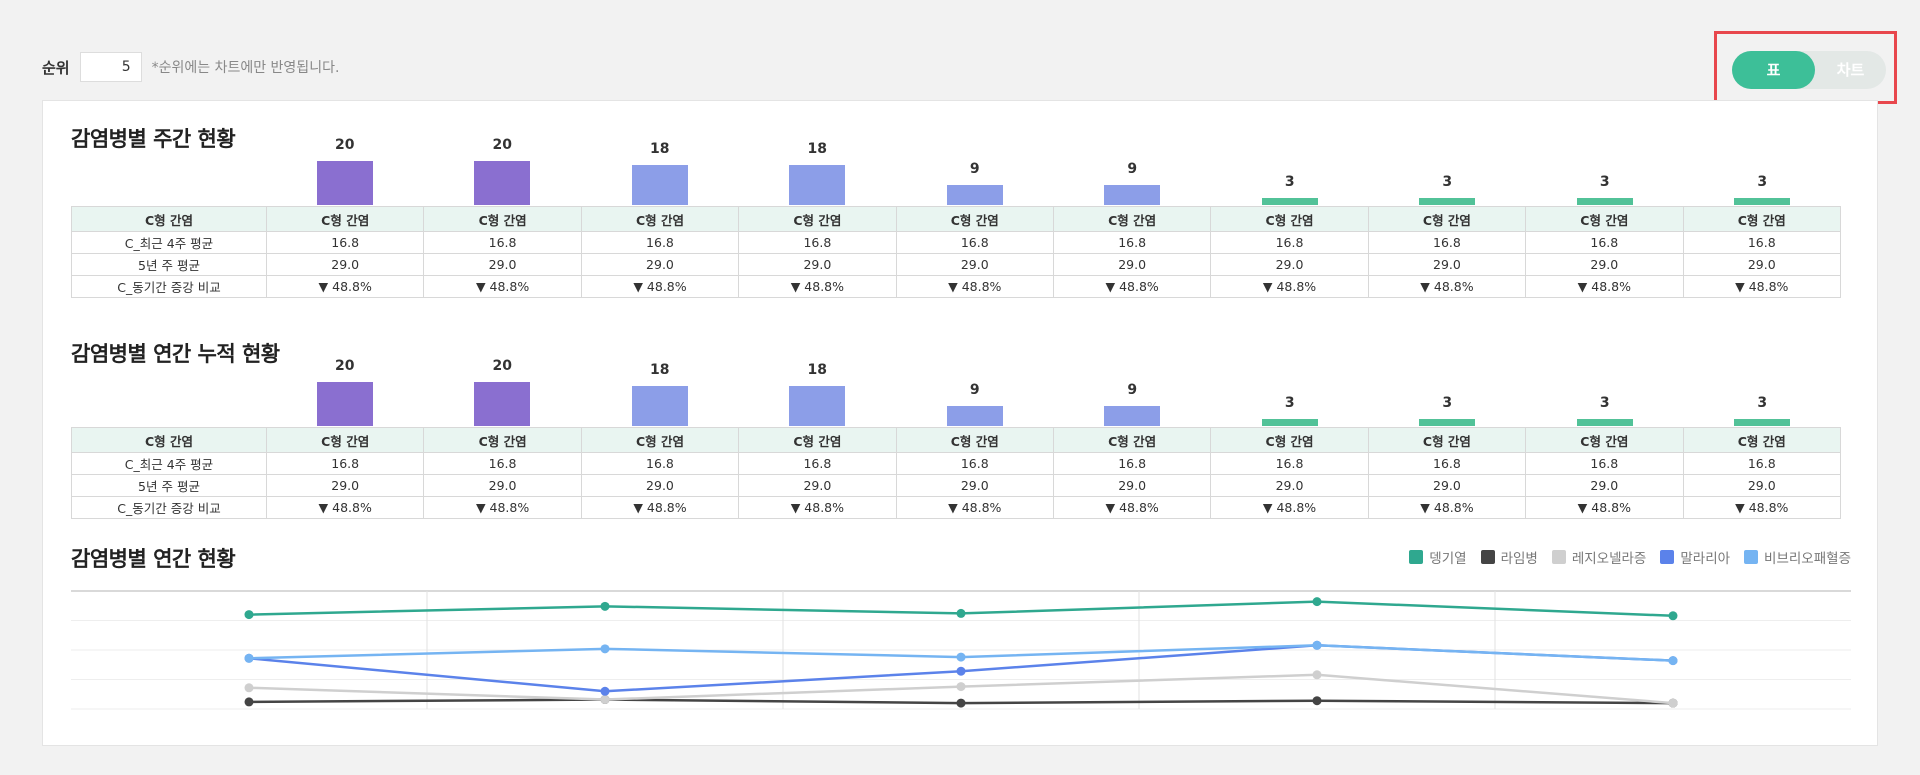 The height and width of the screenshot is (775, 1920). I want to click on legend-item: 레지오넬라증, so click(1598, 557).